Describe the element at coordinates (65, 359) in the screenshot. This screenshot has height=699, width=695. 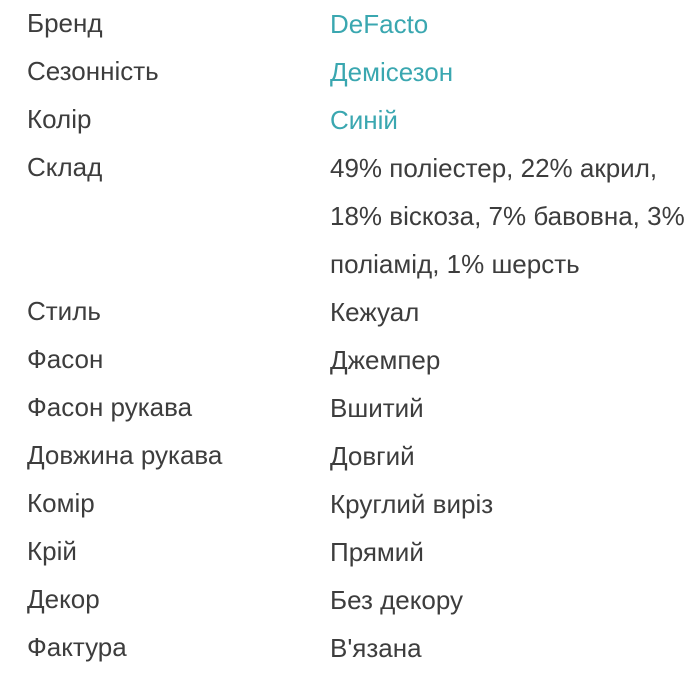
I see `spec-label: Фасон` at that location.